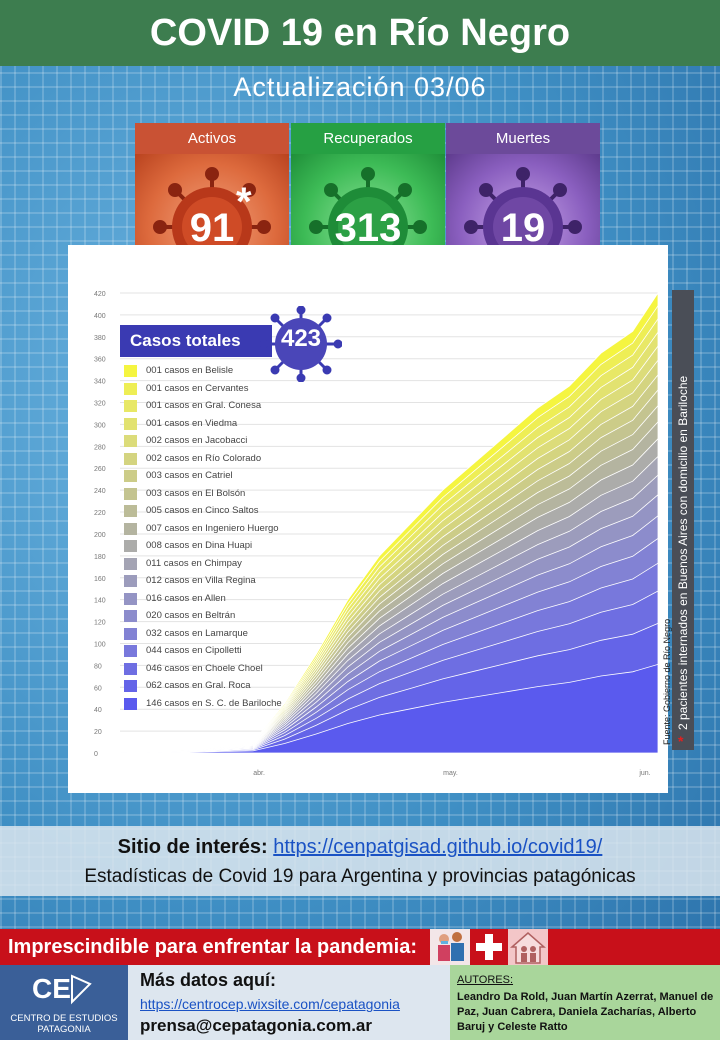 This screenshot has height=1040, width=720. I want to click on legend-label: 016 casos en Allen, so click(186, 598).